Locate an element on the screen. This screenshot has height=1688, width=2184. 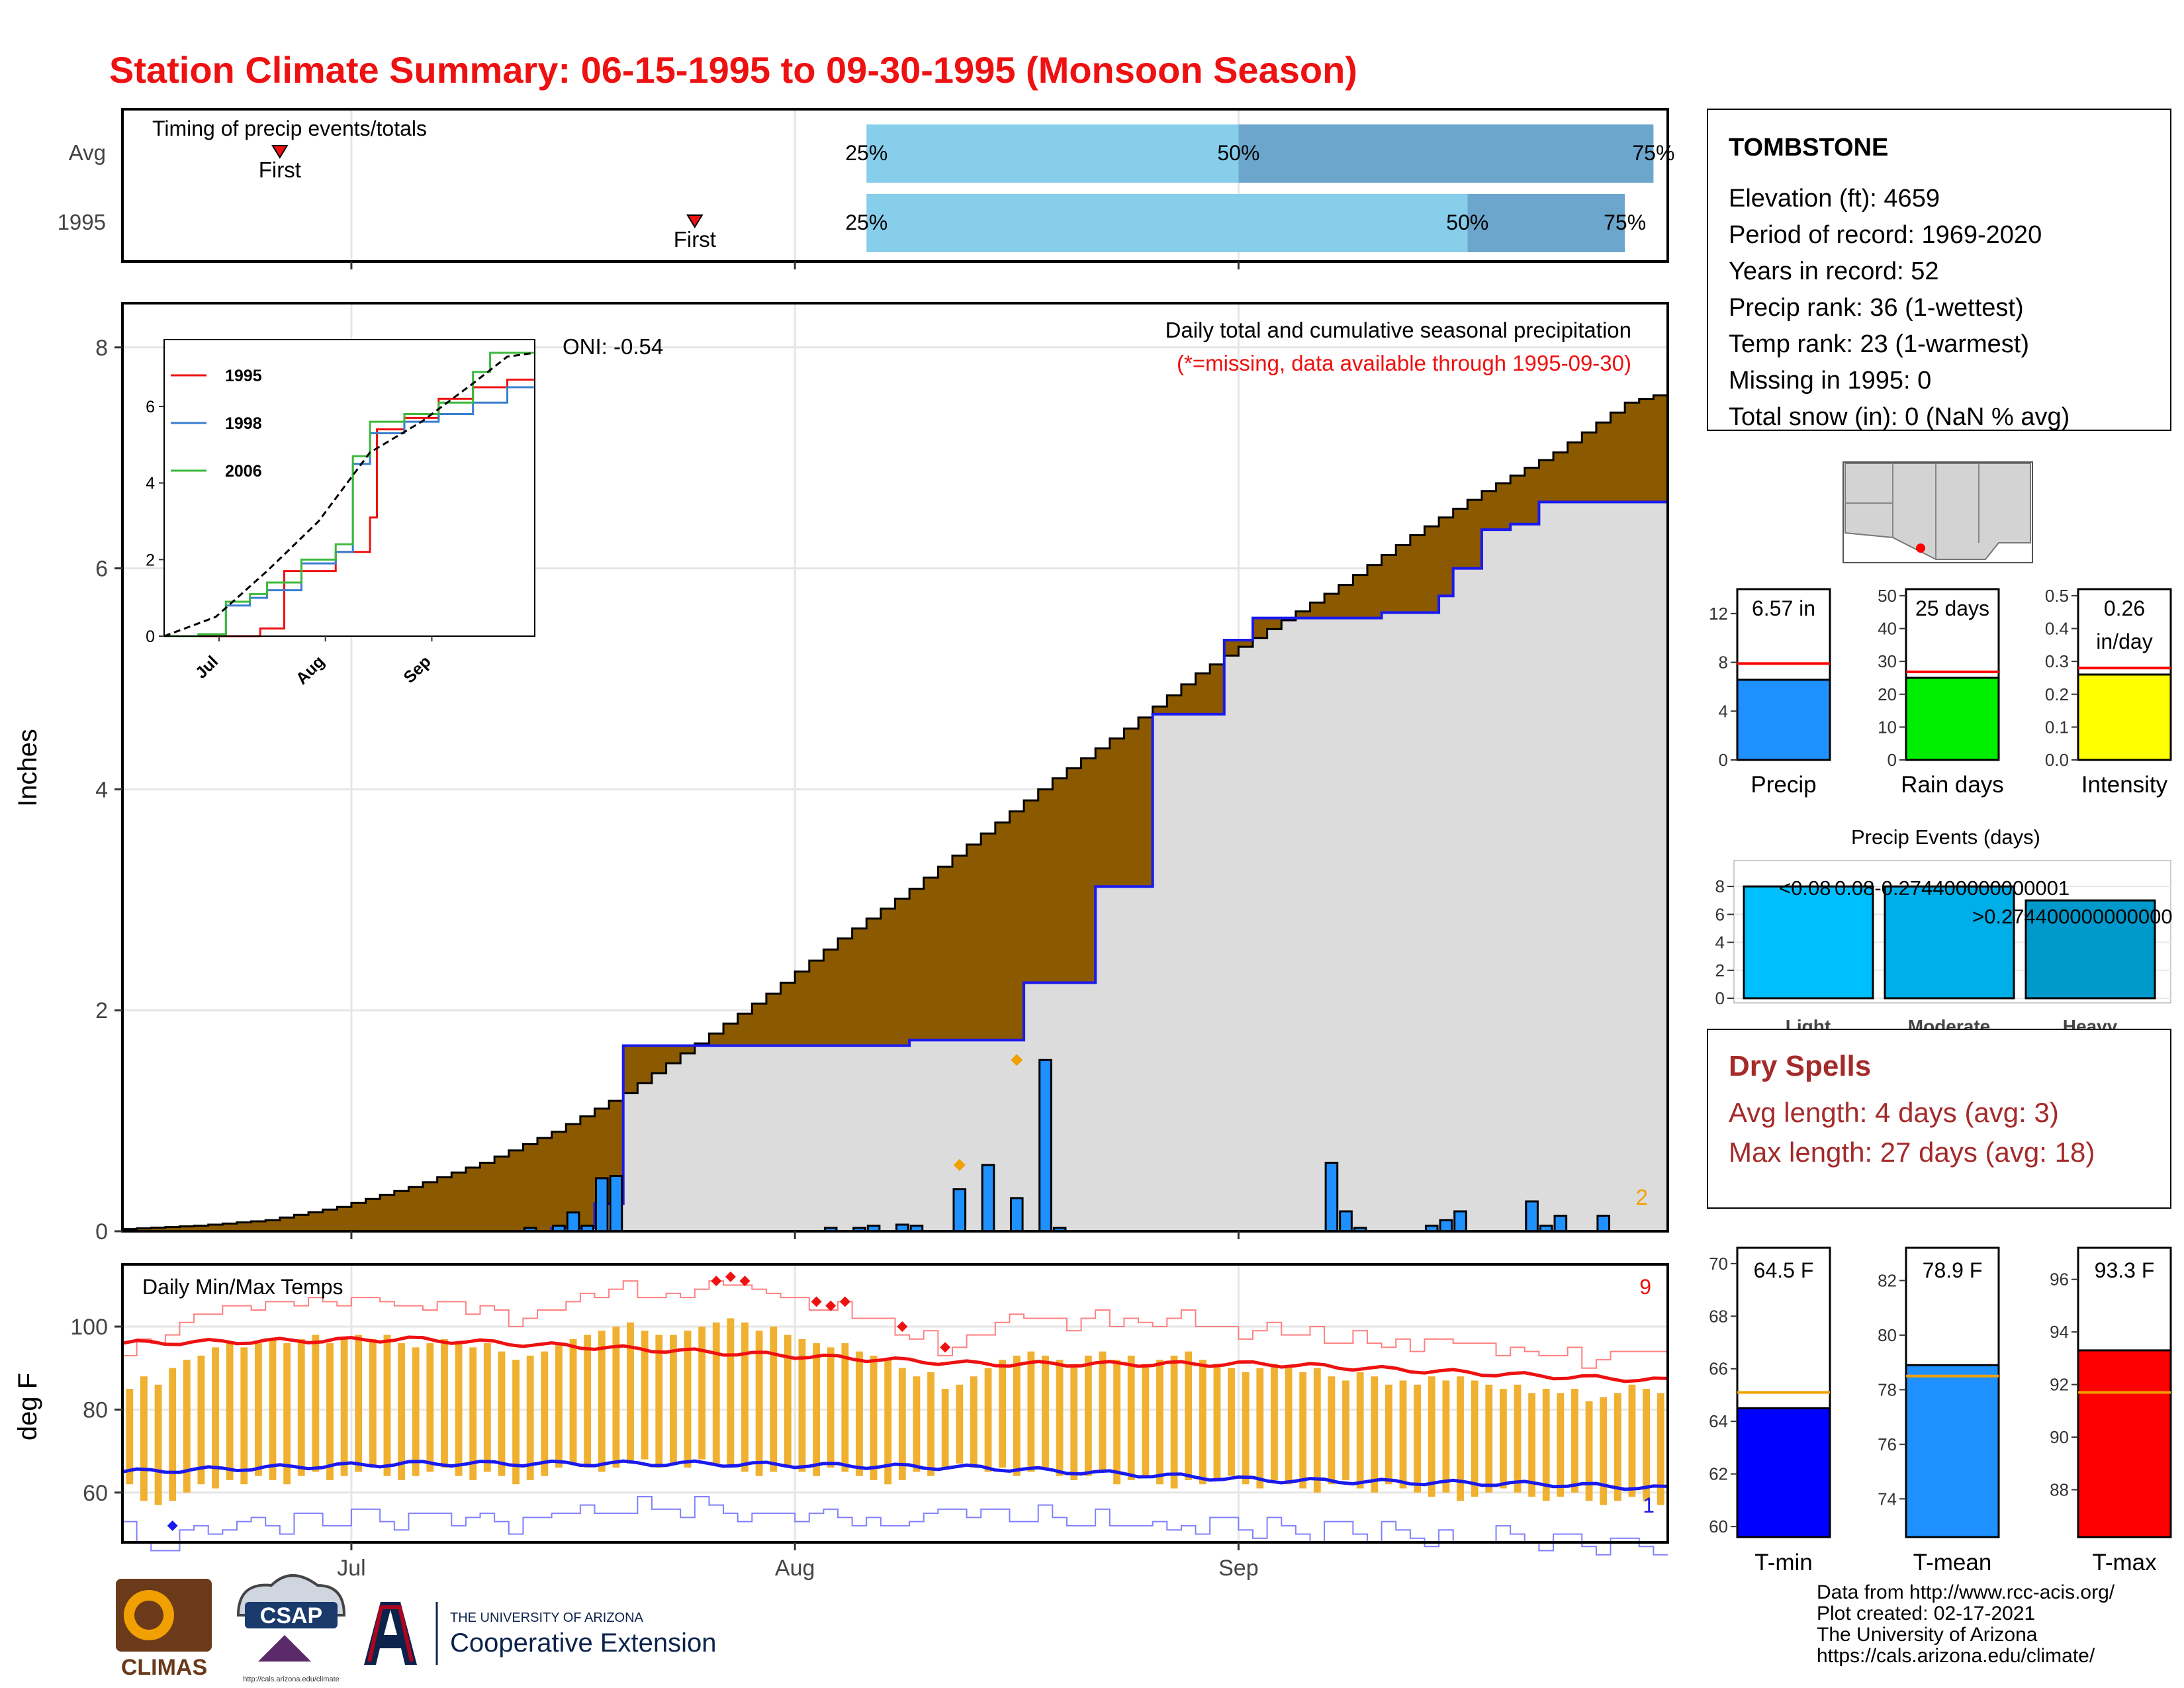
inset-ytick-label: 0 is located at coordinates (150, 637).